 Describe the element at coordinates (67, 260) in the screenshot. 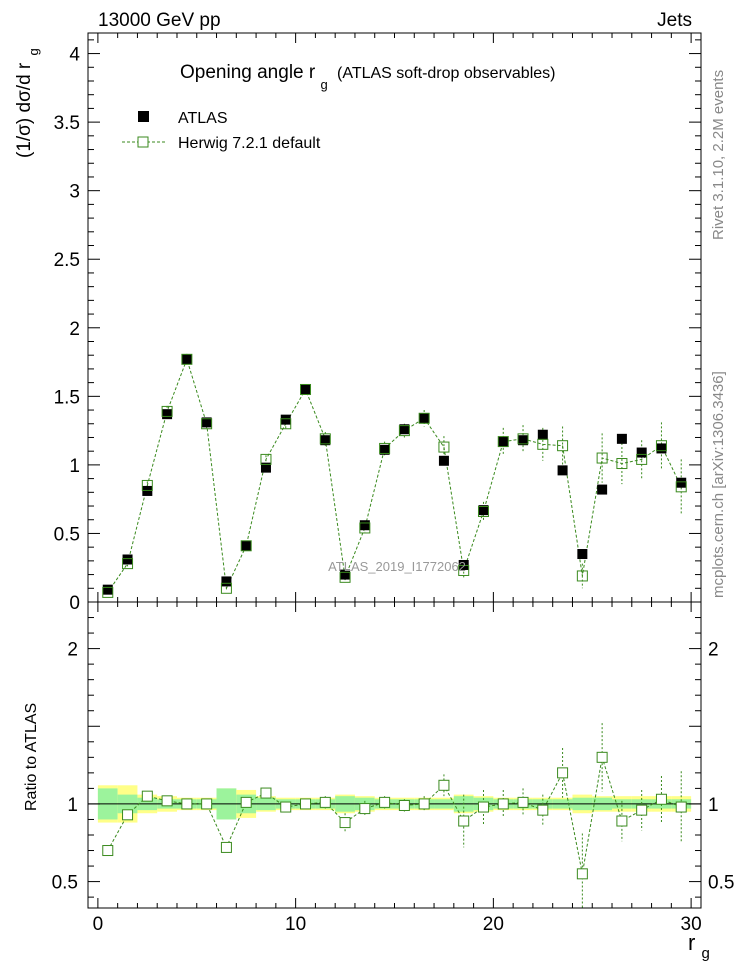

I see `main-y-tick-label: 2.5` at that location.